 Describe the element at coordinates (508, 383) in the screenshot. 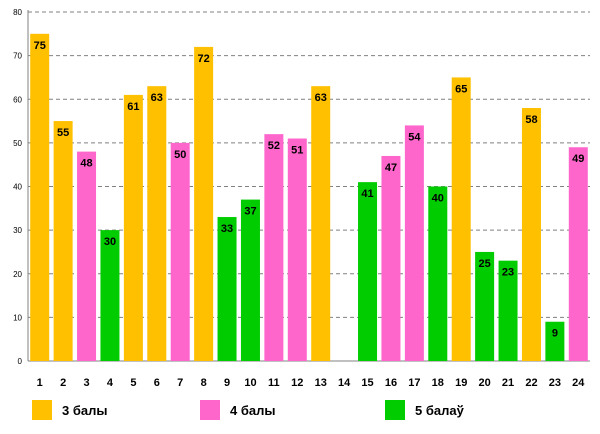

I see `x-tick-label: 21` at that location.